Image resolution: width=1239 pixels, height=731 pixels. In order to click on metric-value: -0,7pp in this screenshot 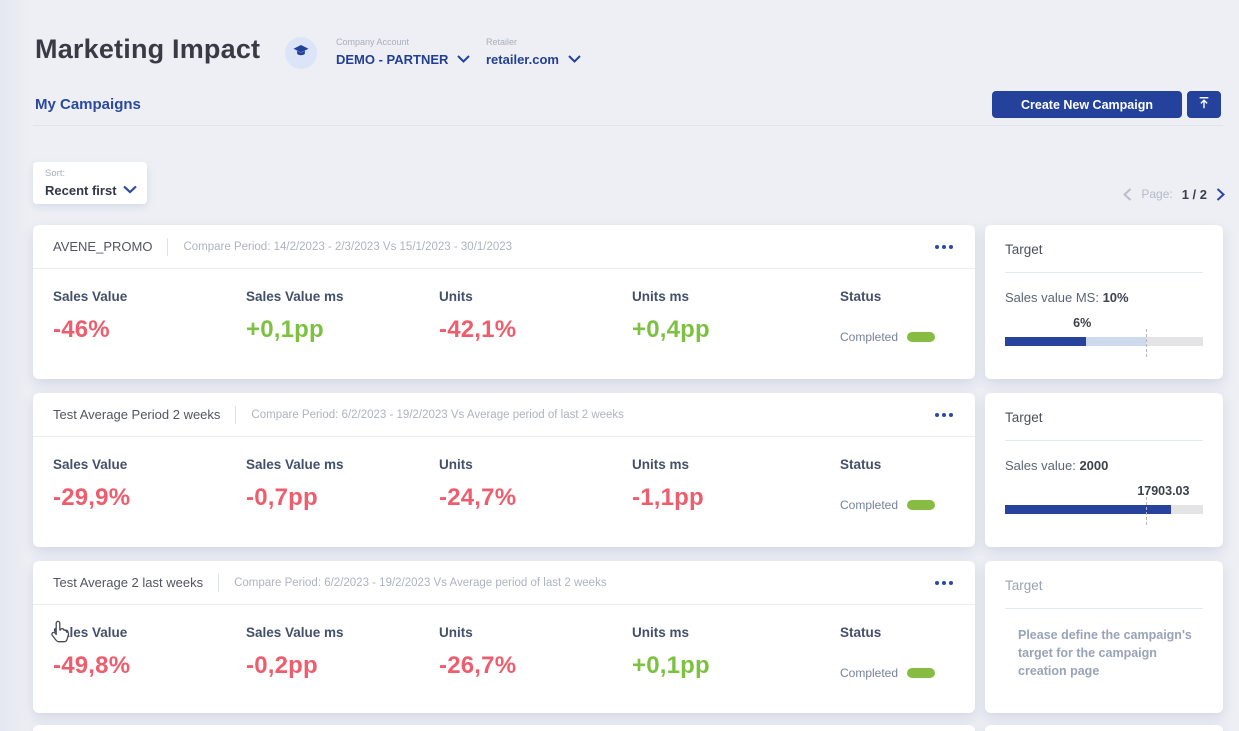, I will do `click(282, 497)`.